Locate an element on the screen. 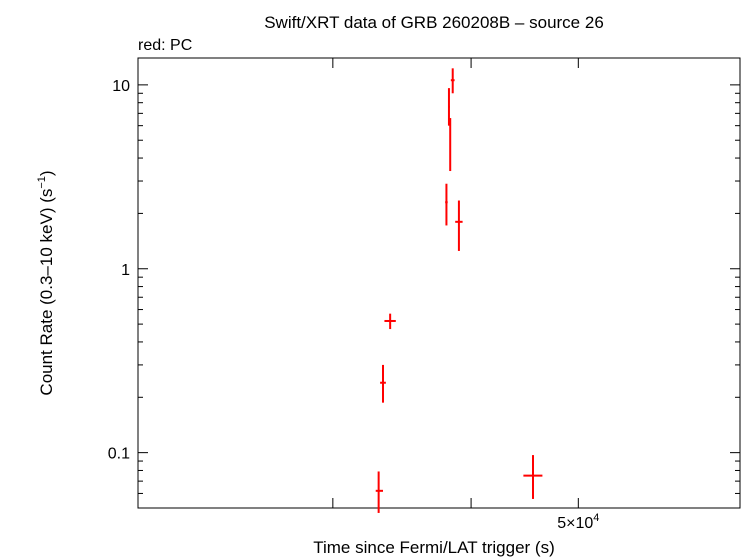 This screenshot has width=746, height=558. y-tick-label: 1 is located at coordinates (125, 270).